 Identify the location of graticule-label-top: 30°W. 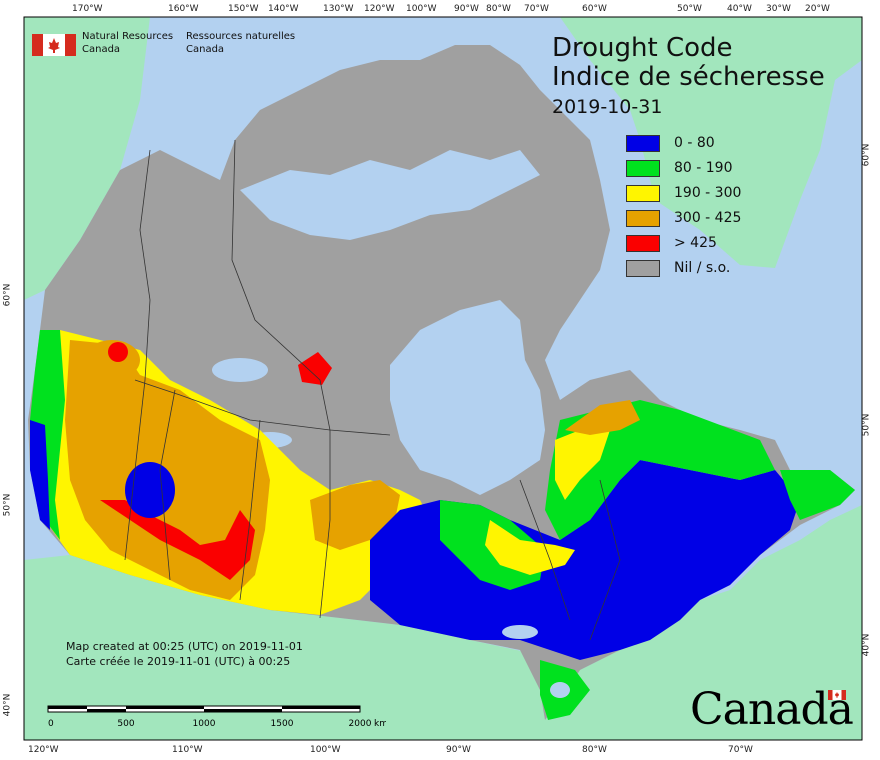
(778, 9).